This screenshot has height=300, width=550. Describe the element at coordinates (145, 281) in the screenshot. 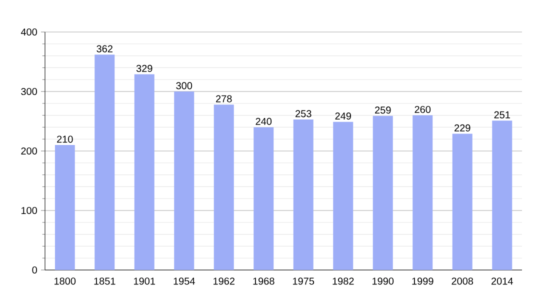

I see `x-tick-label: 1901` at that location.